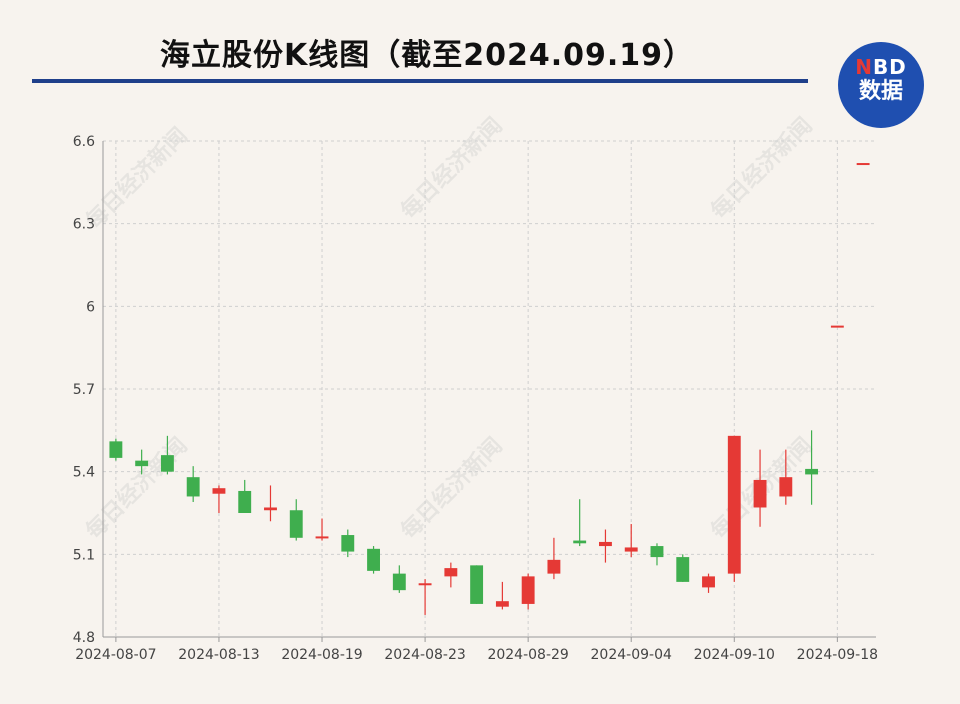 This screenshot has height=704, width=960. I want to click on x-tick-label: 2024-08-13, so click(218, 655).